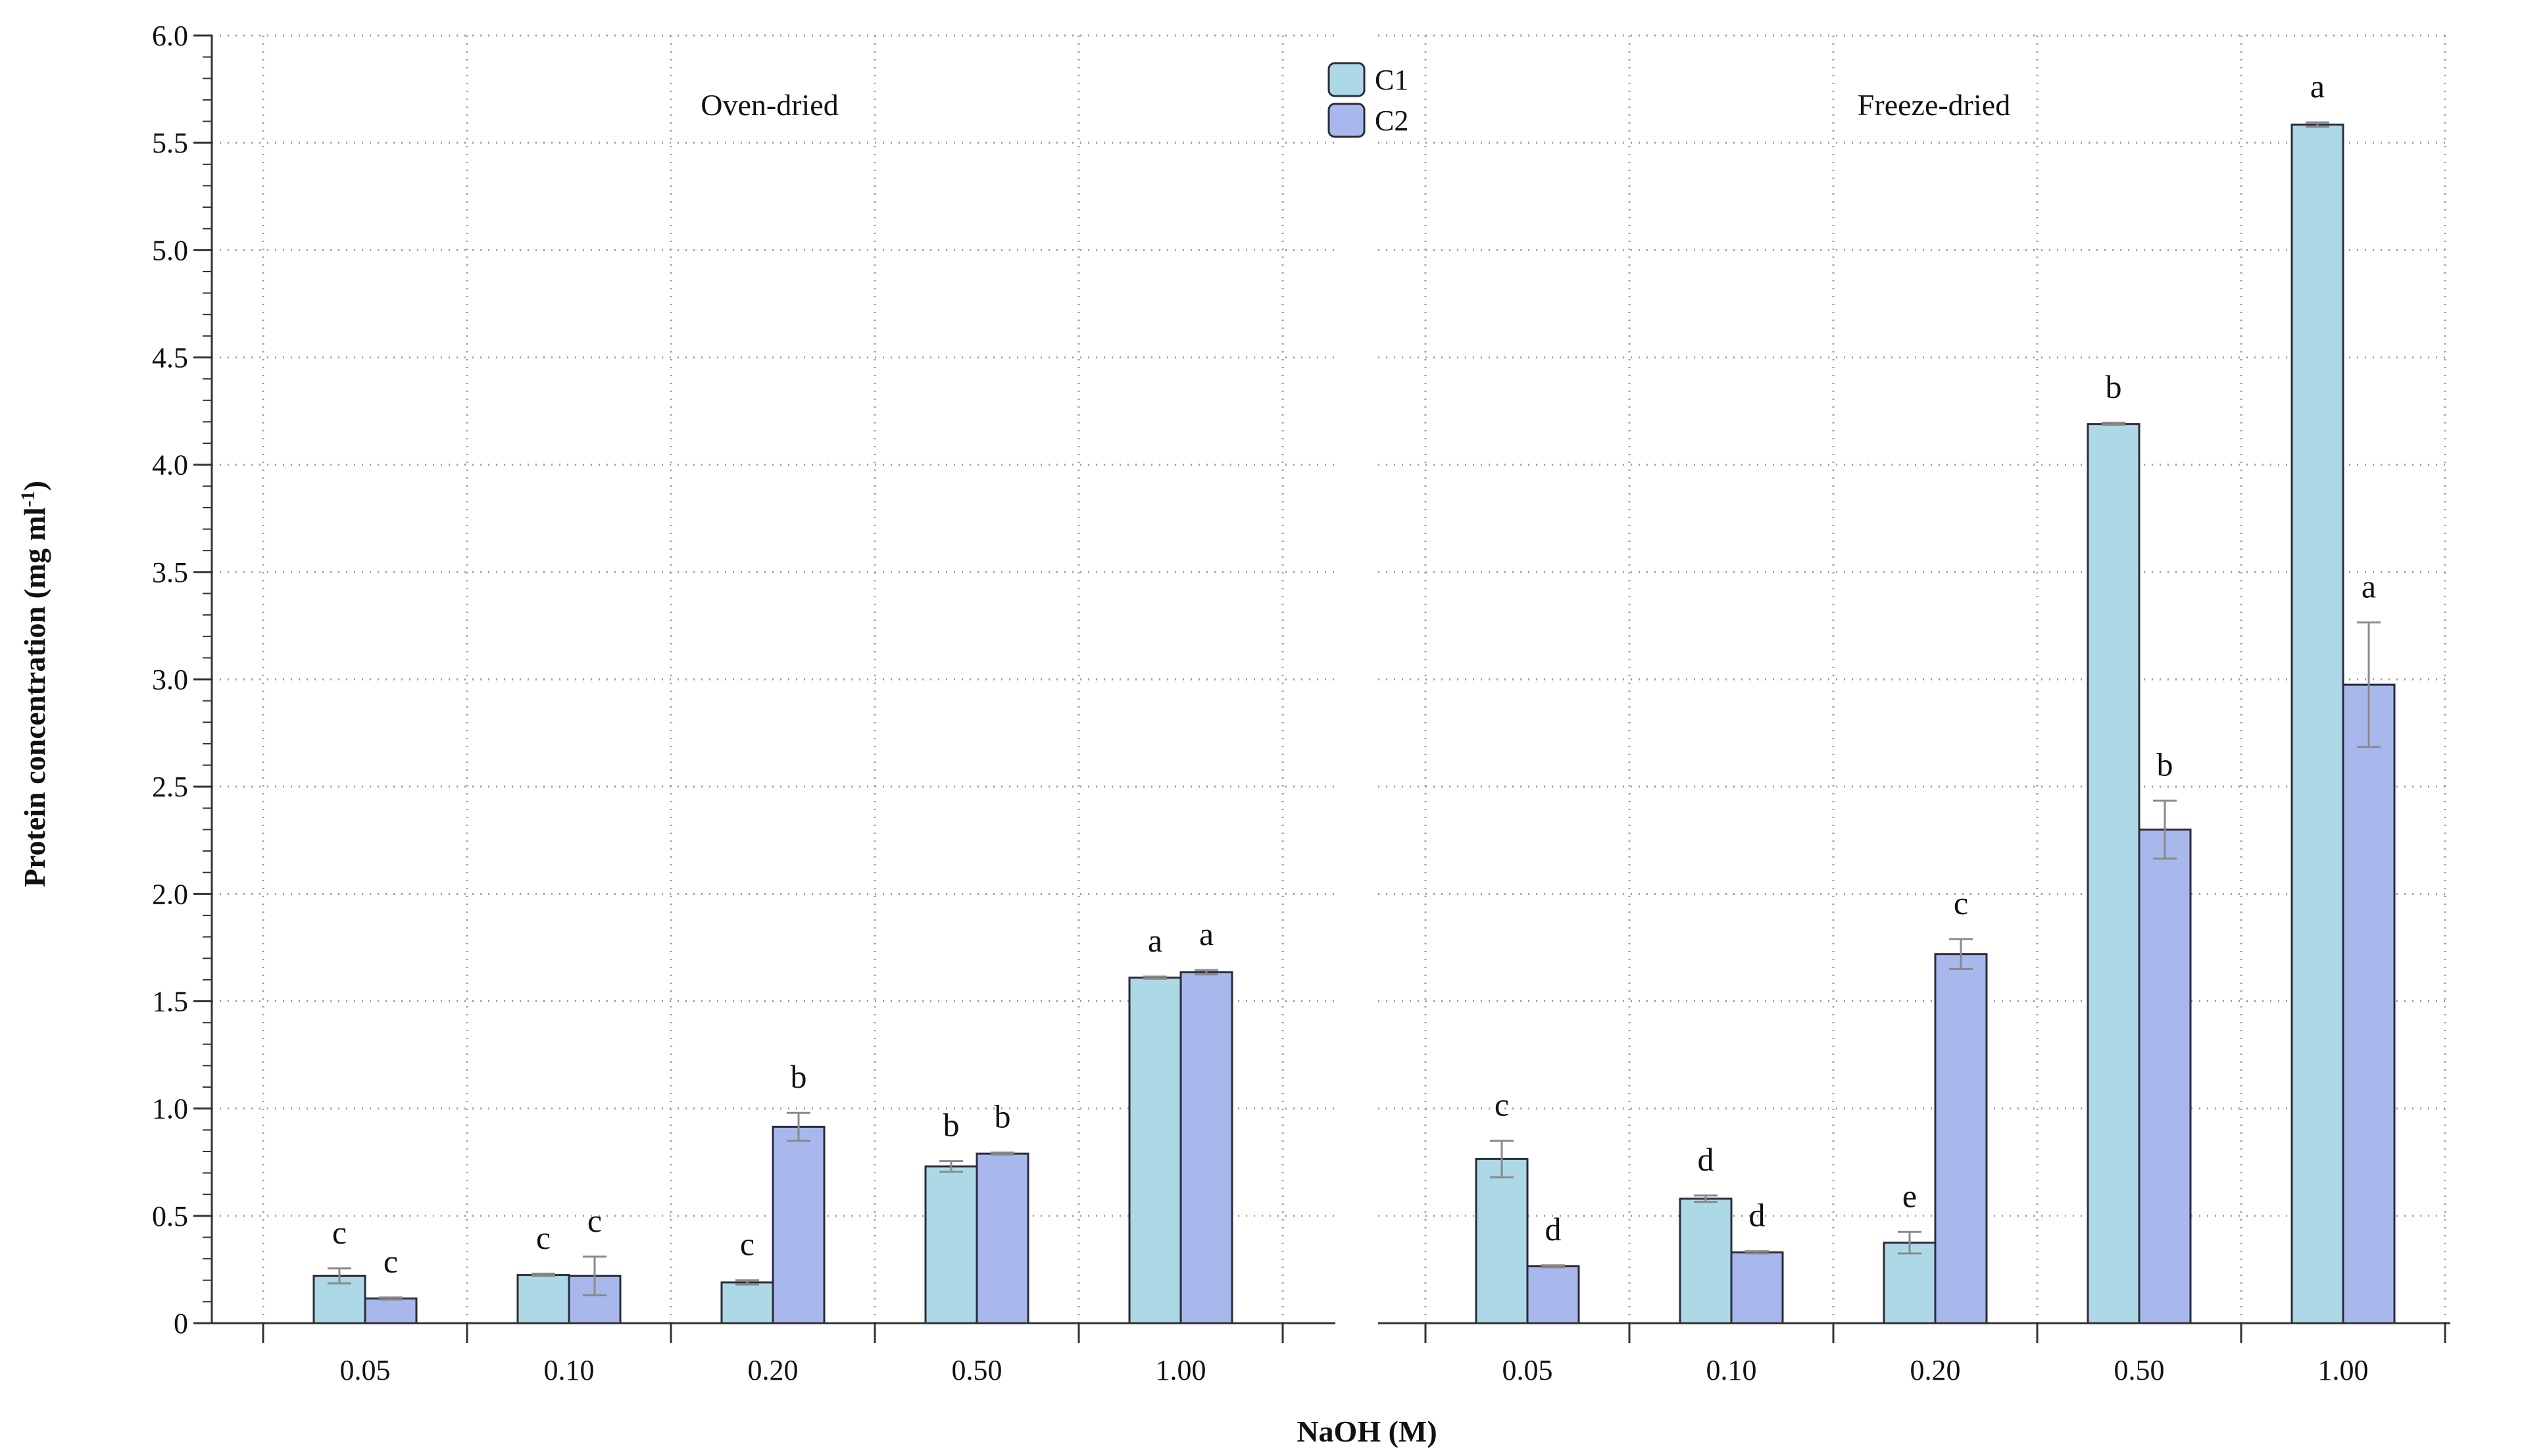  I want to click on y-tick-label: 5.0, so click(170, 250).